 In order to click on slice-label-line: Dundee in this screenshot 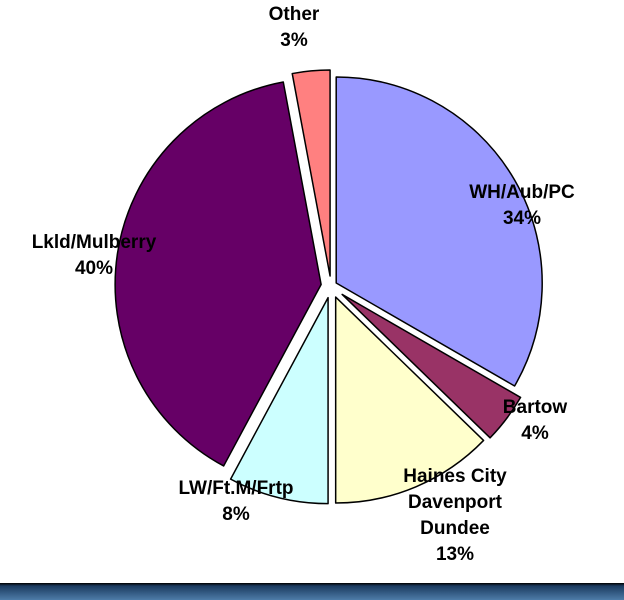, I will do `click(455, 528)`.